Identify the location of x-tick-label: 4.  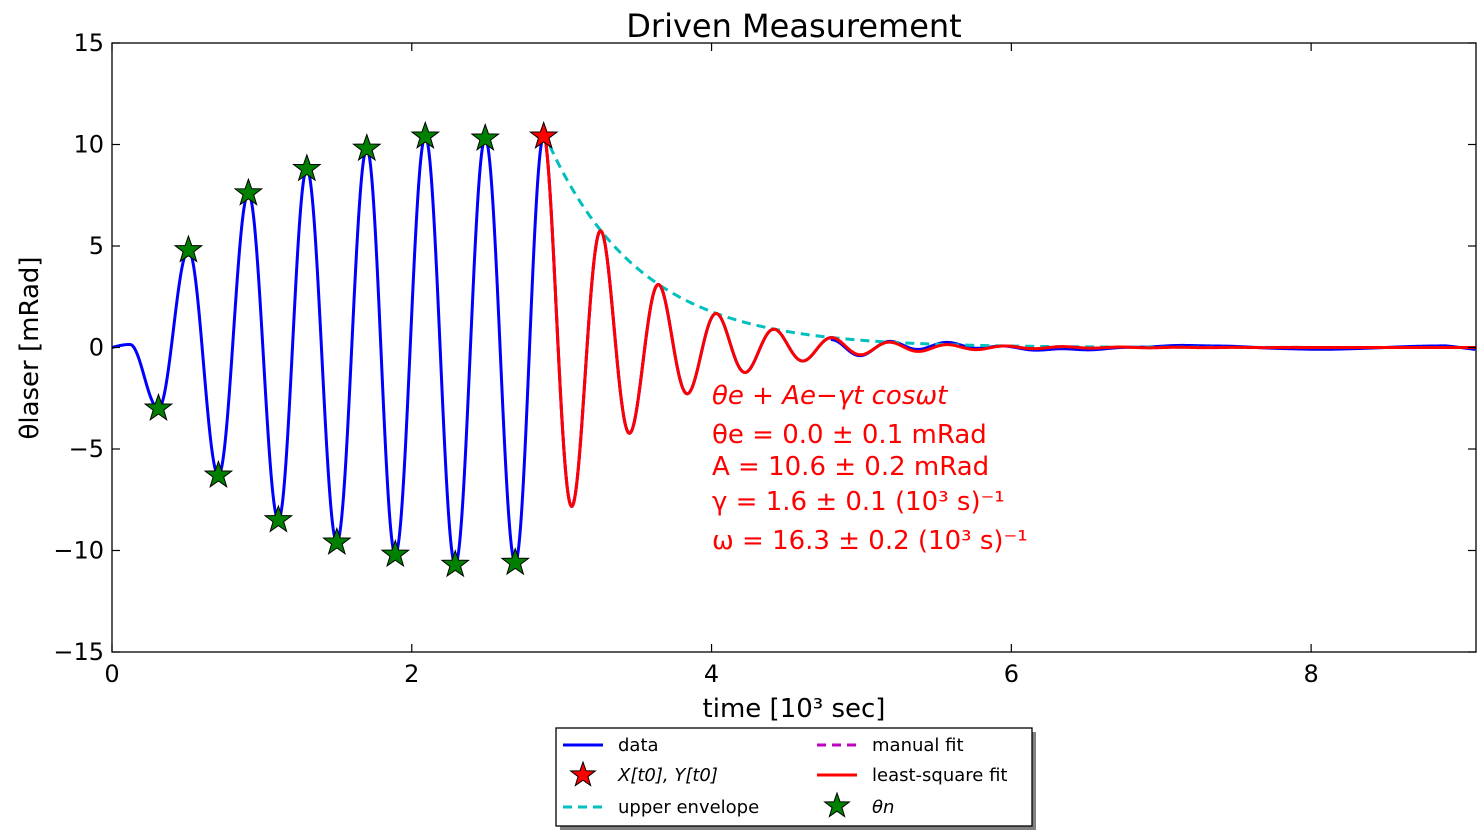
(711, 674).